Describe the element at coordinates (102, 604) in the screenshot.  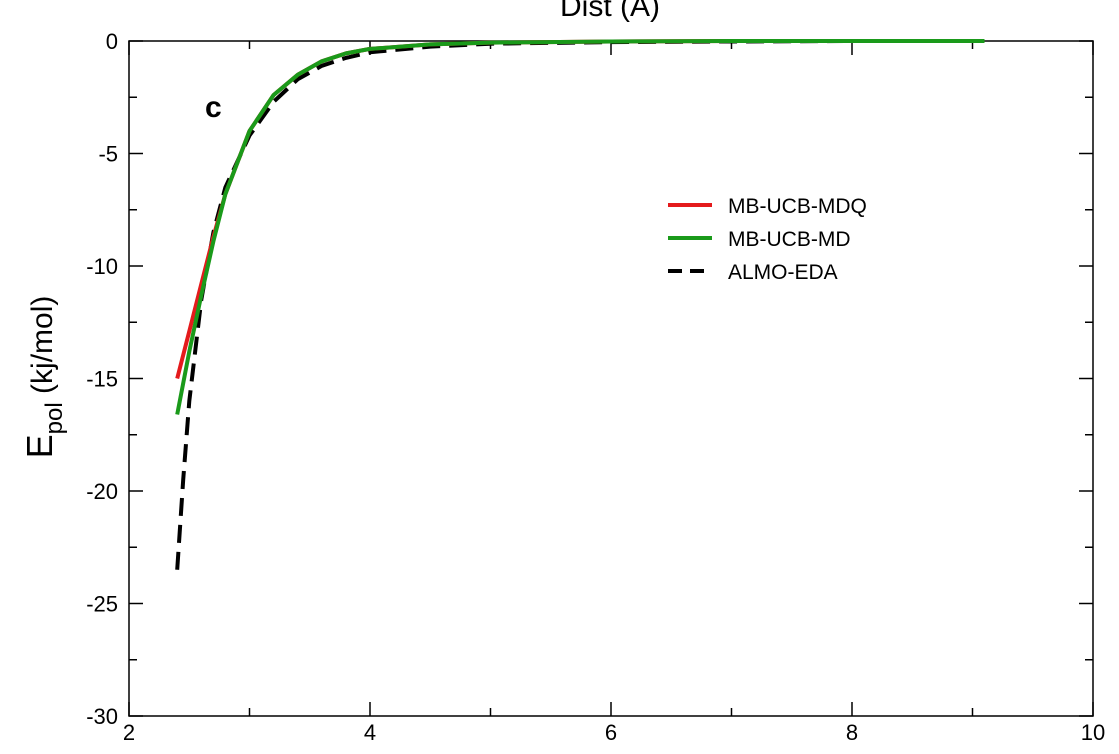
I see `y-tick-label: -25` at that location.